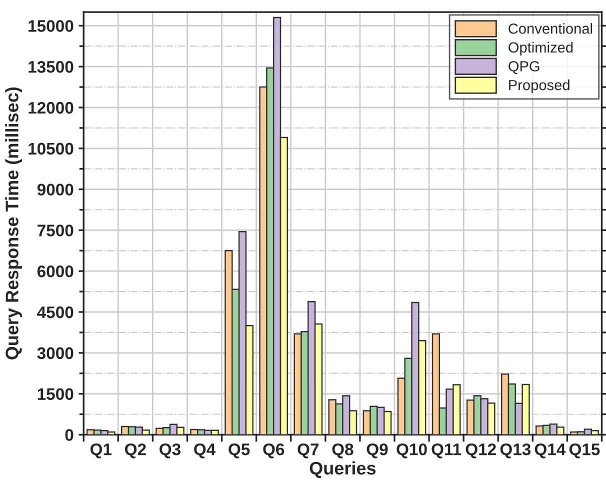 The height and width of the screenshot is (483, 606). Describe the element at coordinates (515, 450) in the screenshot. I see `x-tick-label: Q13` at that location.